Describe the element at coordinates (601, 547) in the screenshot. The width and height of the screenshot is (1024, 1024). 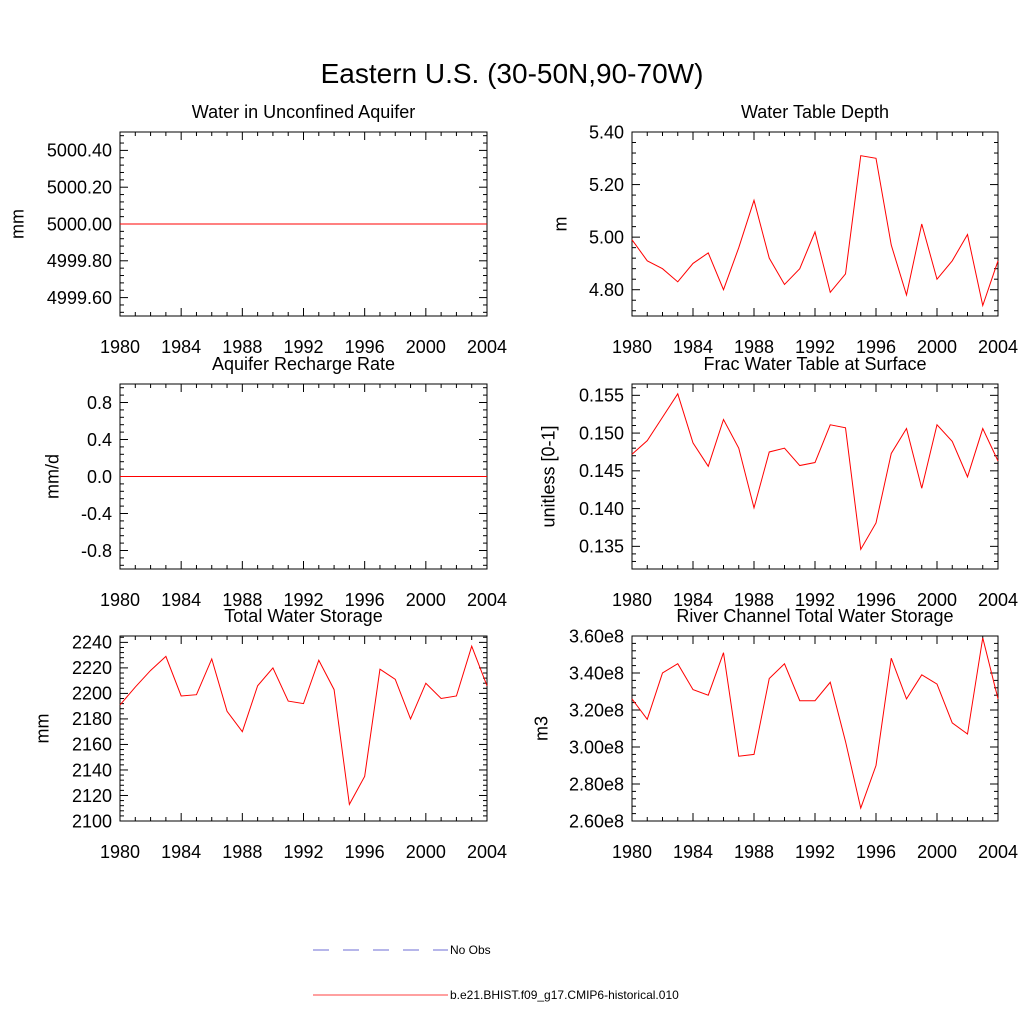
I see `y-tick-label: 0.135` at that location.